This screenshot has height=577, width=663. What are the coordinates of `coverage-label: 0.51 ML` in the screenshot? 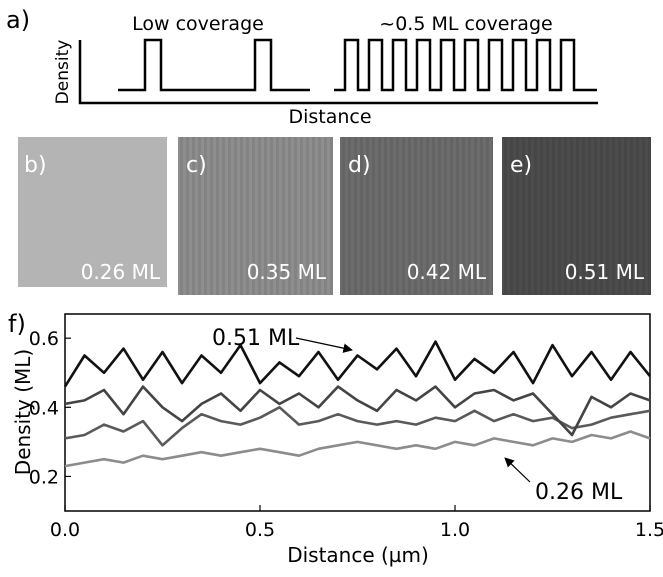 It's located at (605, 272).